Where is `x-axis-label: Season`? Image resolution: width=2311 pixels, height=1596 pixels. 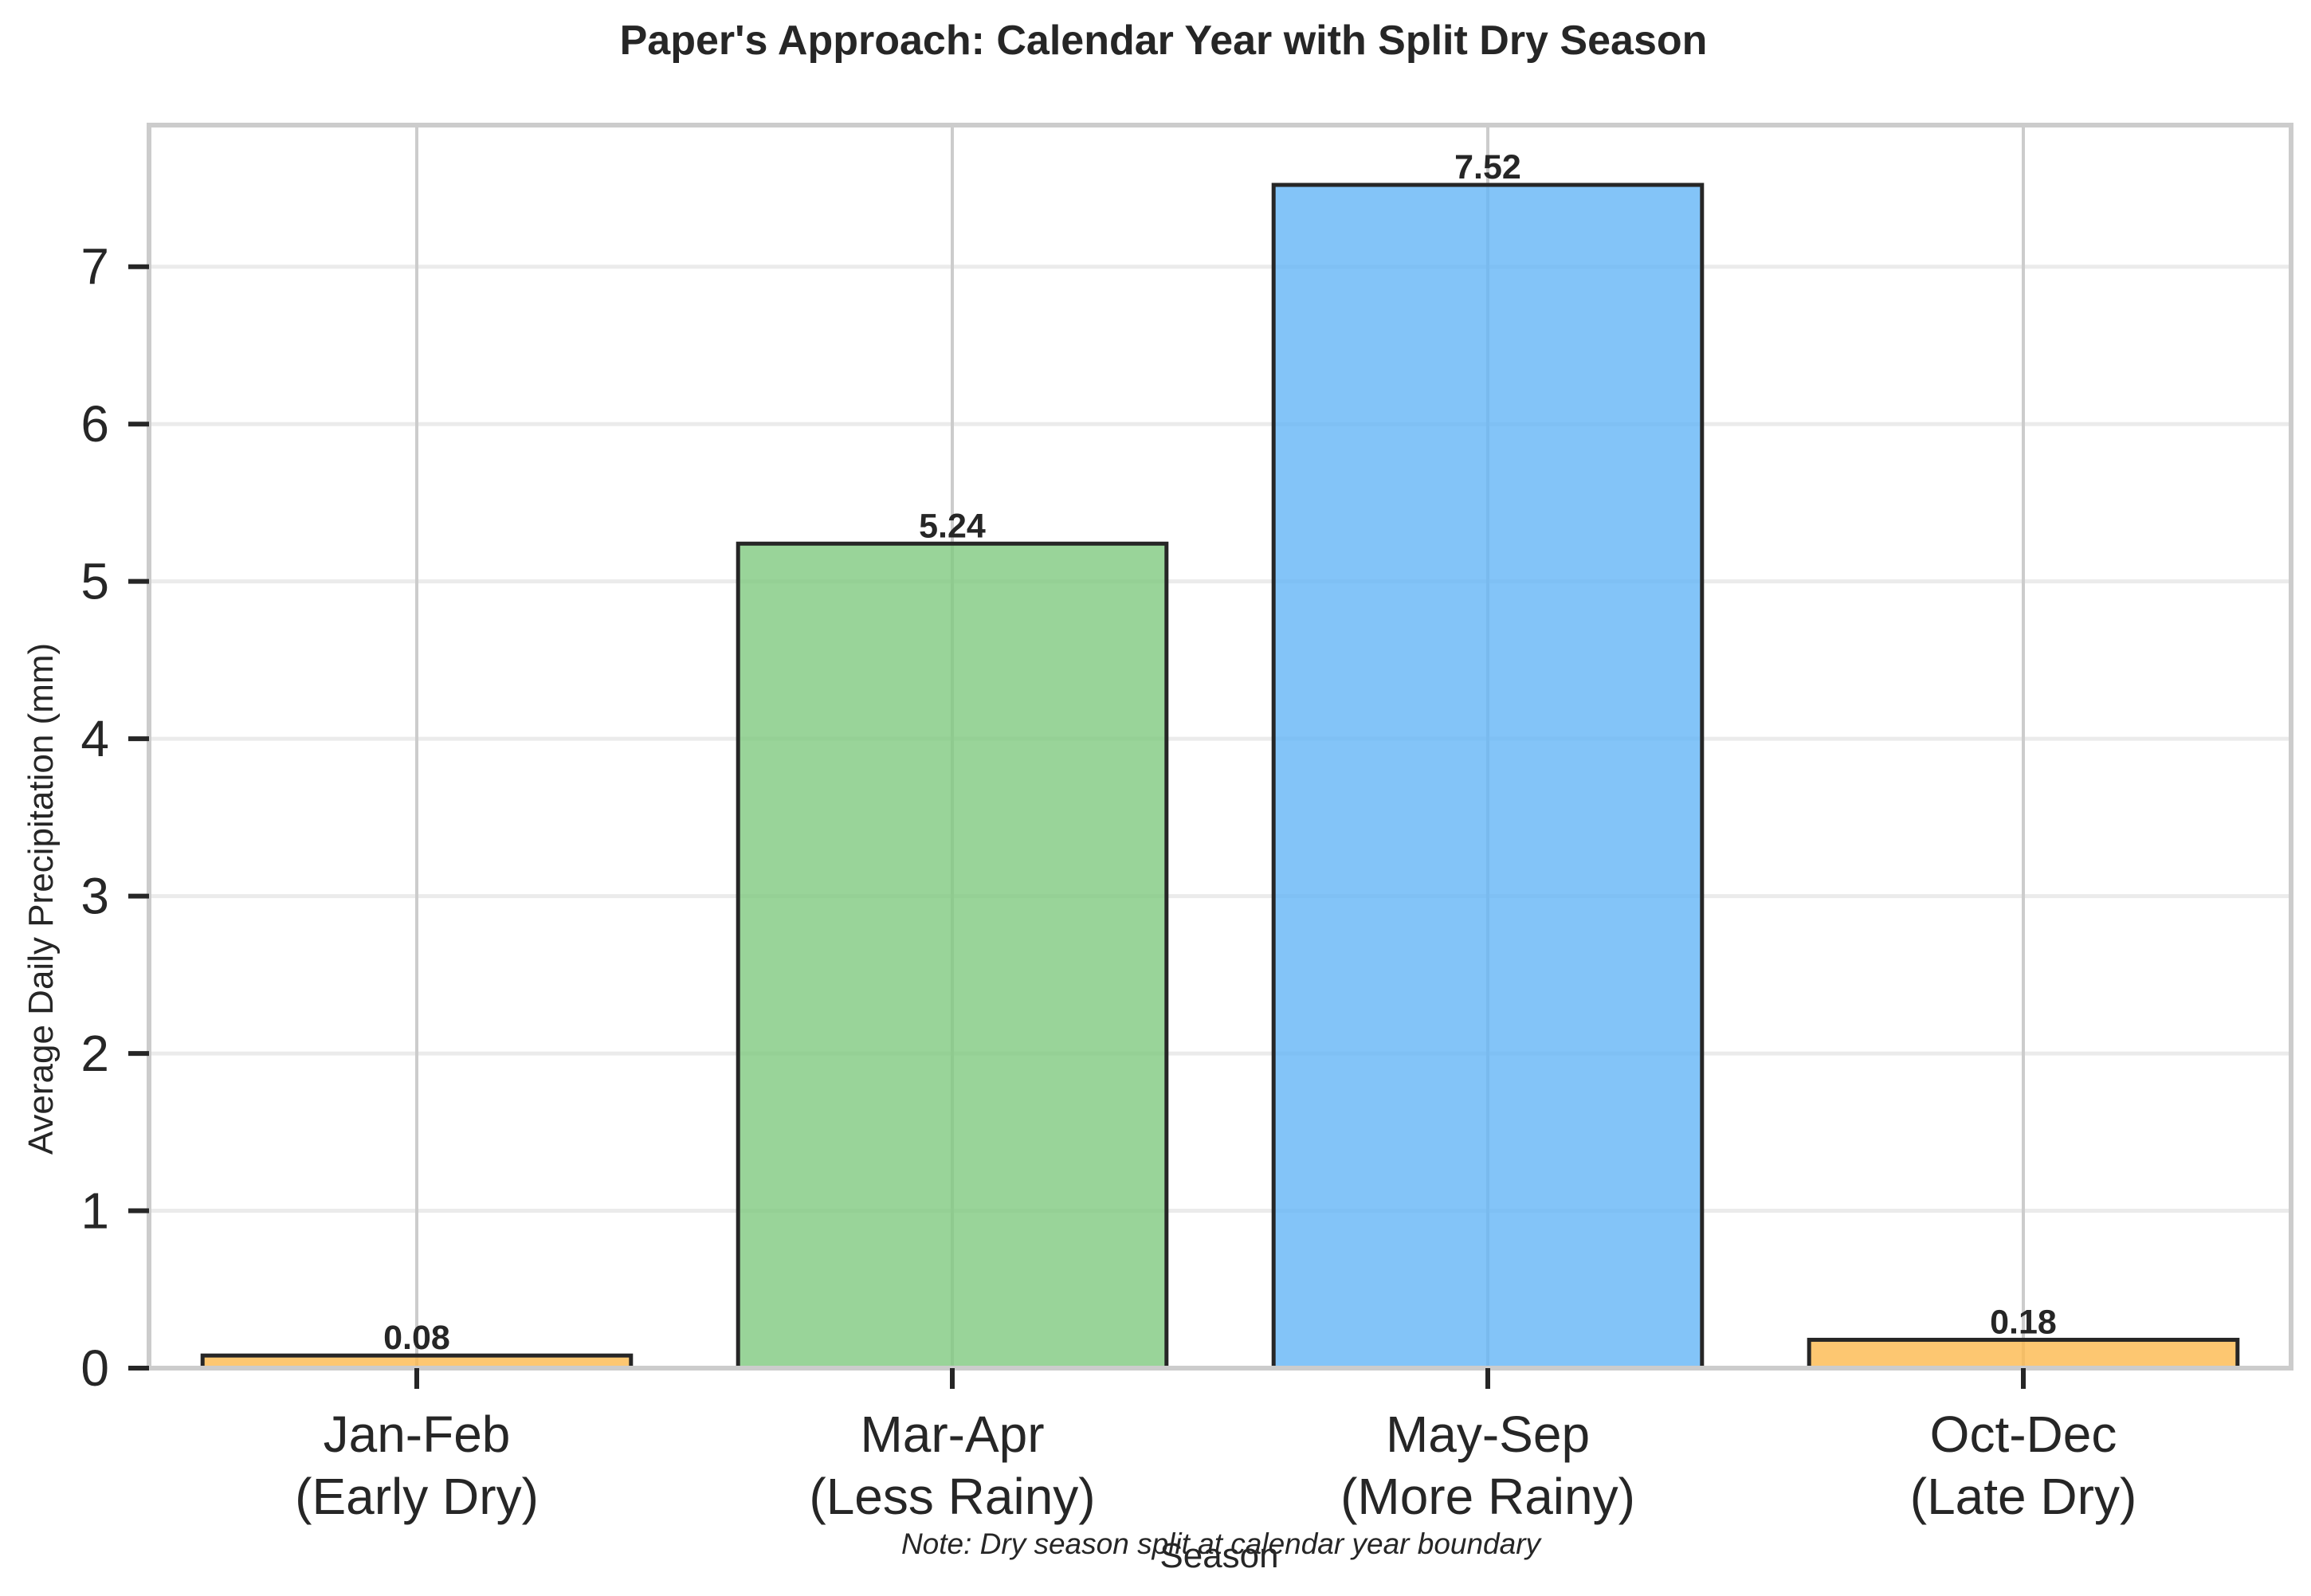
x-axis-label: Season is located at coordinates (1218, 1556).